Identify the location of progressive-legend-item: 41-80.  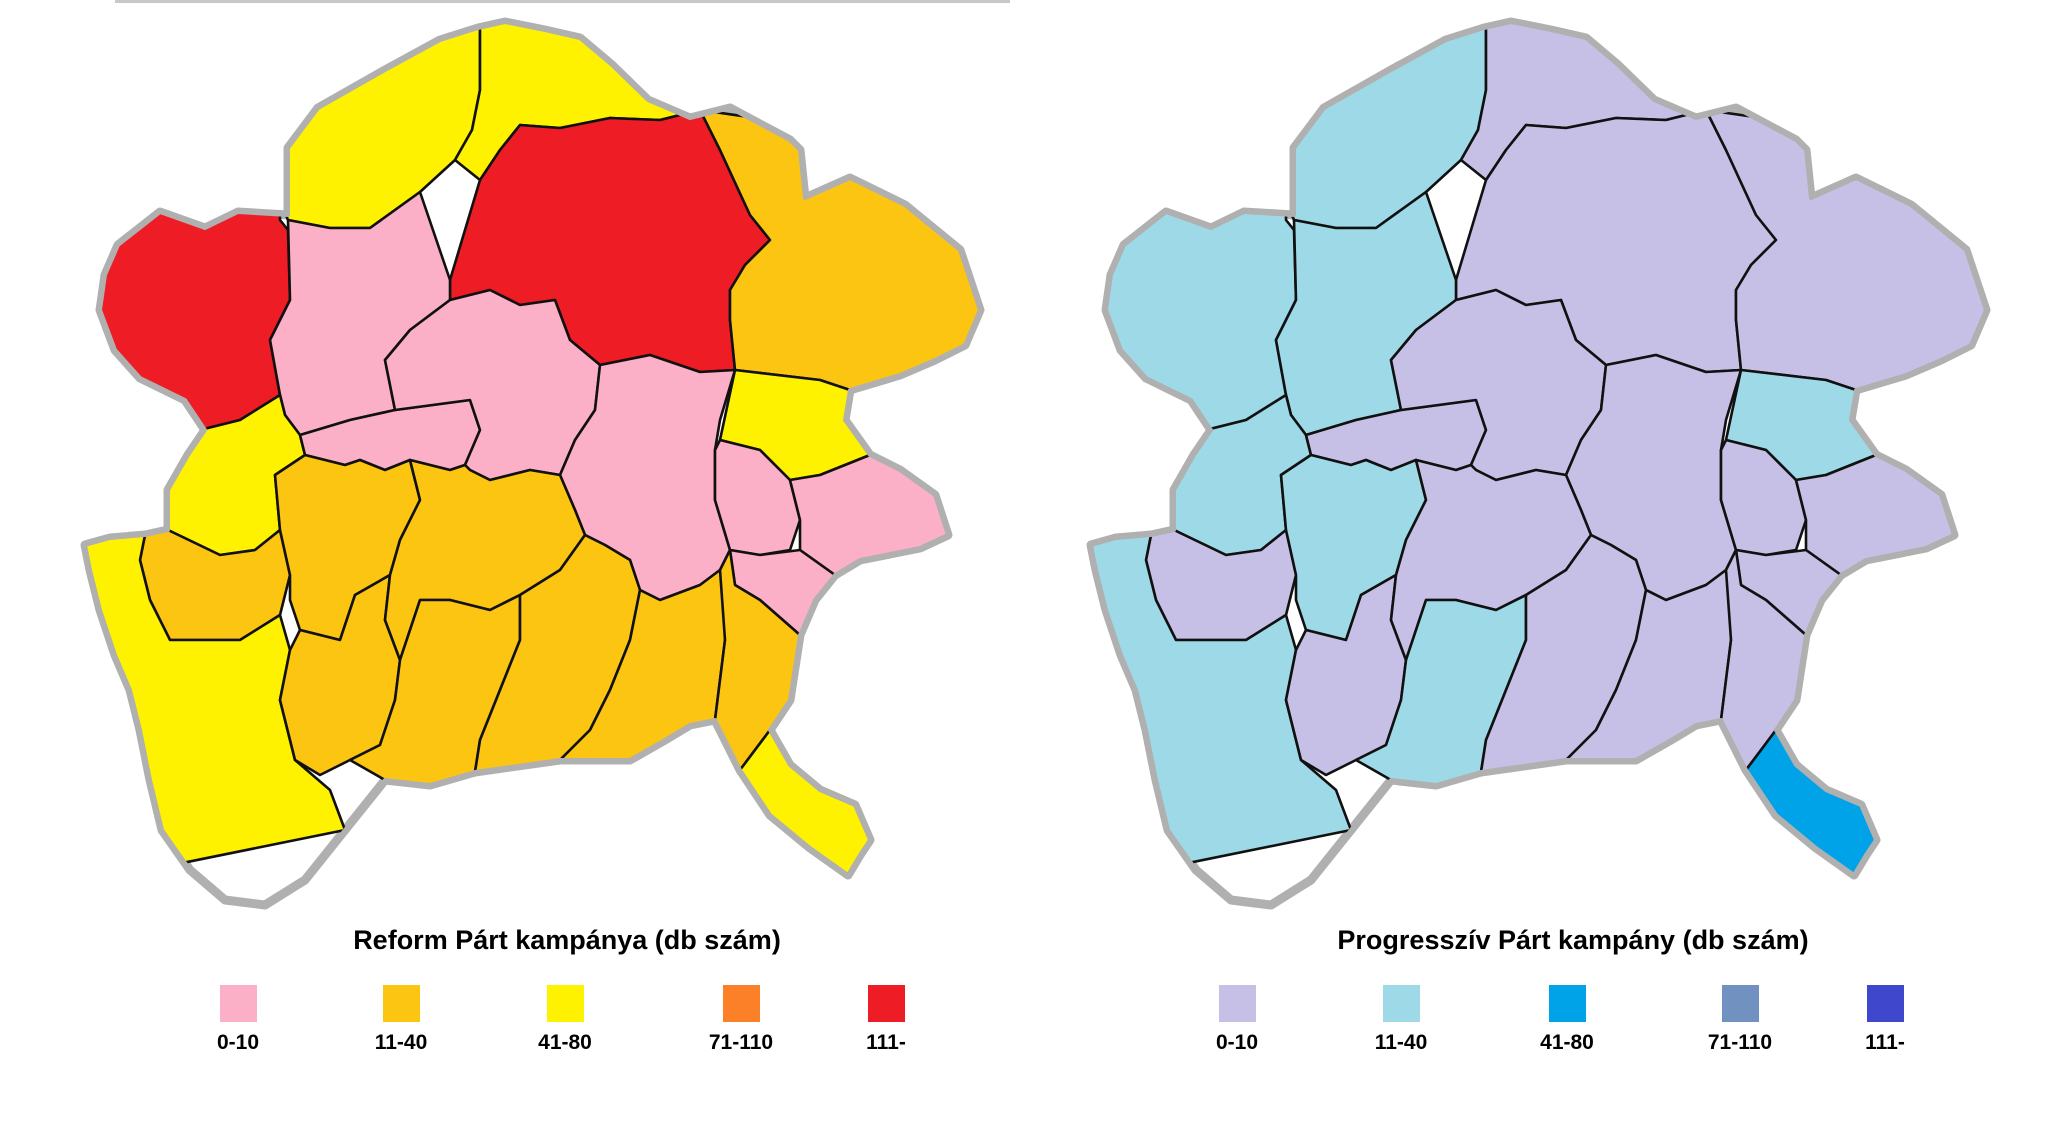
(1567, 1020).